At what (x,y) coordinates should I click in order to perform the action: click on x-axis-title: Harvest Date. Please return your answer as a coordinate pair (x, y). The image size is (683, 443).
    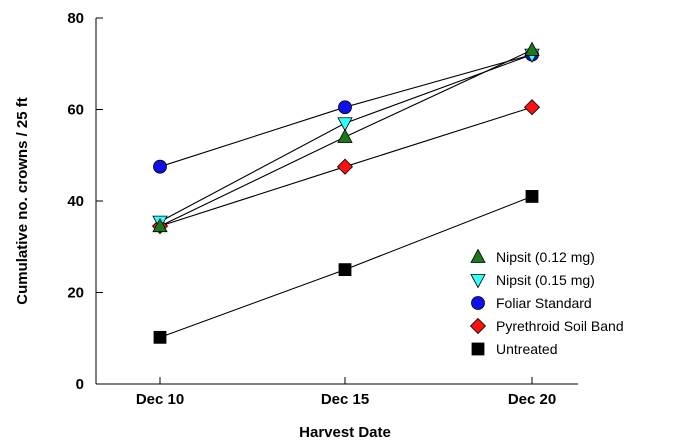
    Looking at the image, I should click on (345, 432).